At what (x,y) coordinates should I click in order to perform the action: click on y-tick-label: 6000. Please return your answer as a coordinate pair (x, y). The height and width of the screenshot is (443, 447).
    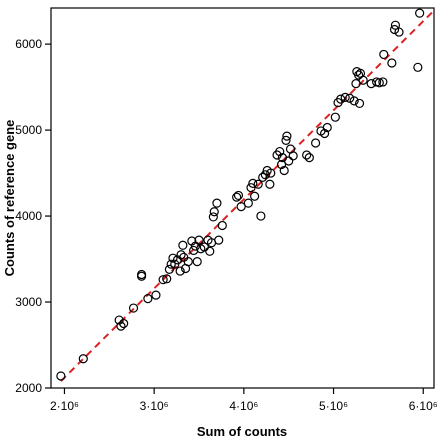
    Looking at the image, I should click on (28, 44).